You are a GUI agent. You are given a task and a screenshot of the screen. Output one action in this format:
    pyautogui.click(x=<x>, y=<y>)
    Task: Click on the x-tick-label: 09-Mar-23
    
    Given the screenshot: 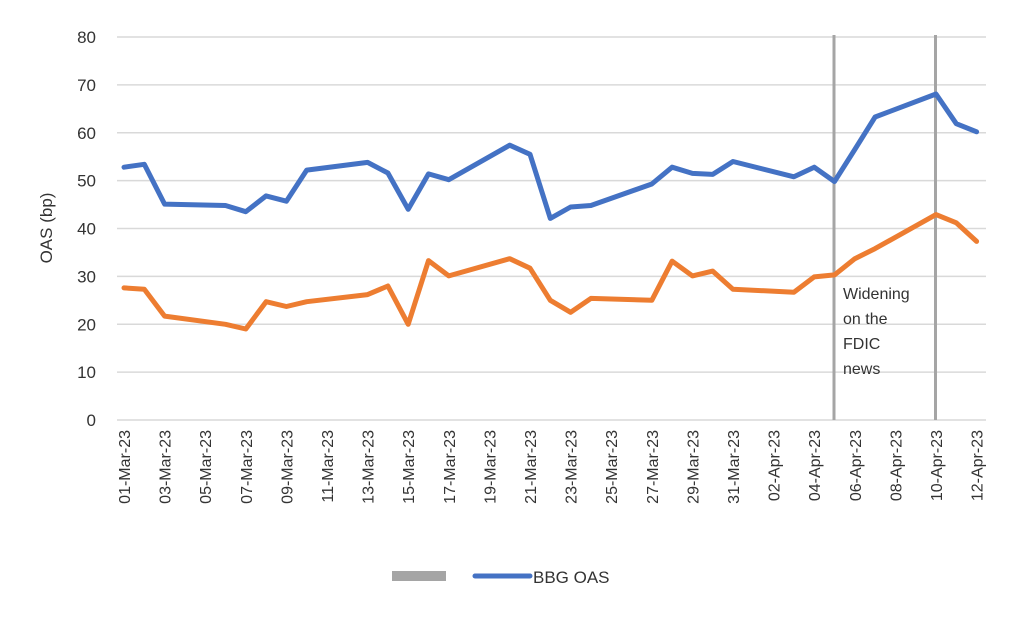 What is the action you would take?
    pyautogui.click(x=287, y=467)
    